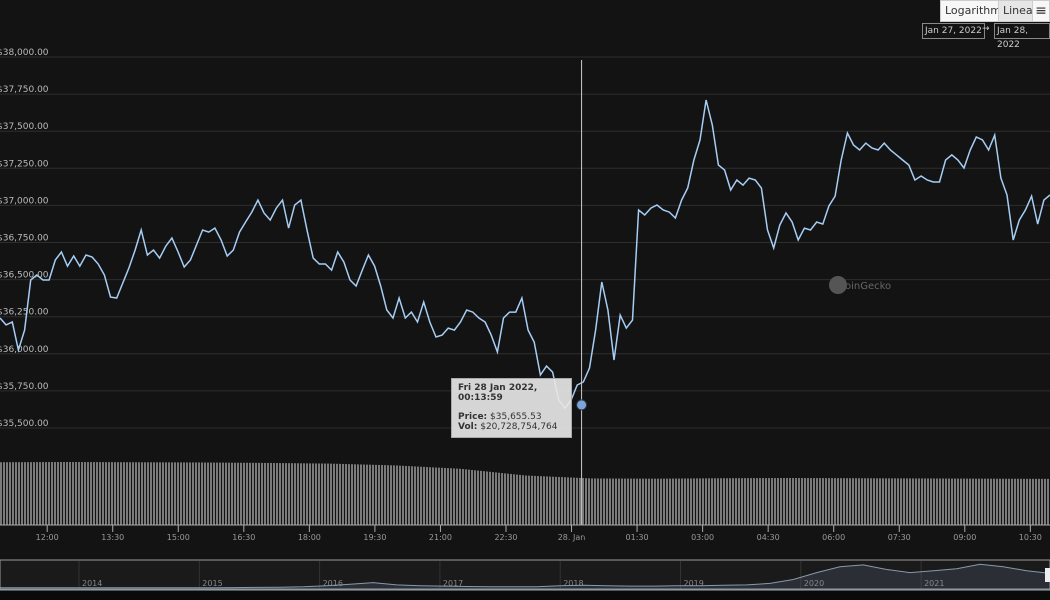  What do you see at coordinates (768, 537) in the screenshot?
I see `x-tick-label: 04:30` at bounding box center [768, 537].